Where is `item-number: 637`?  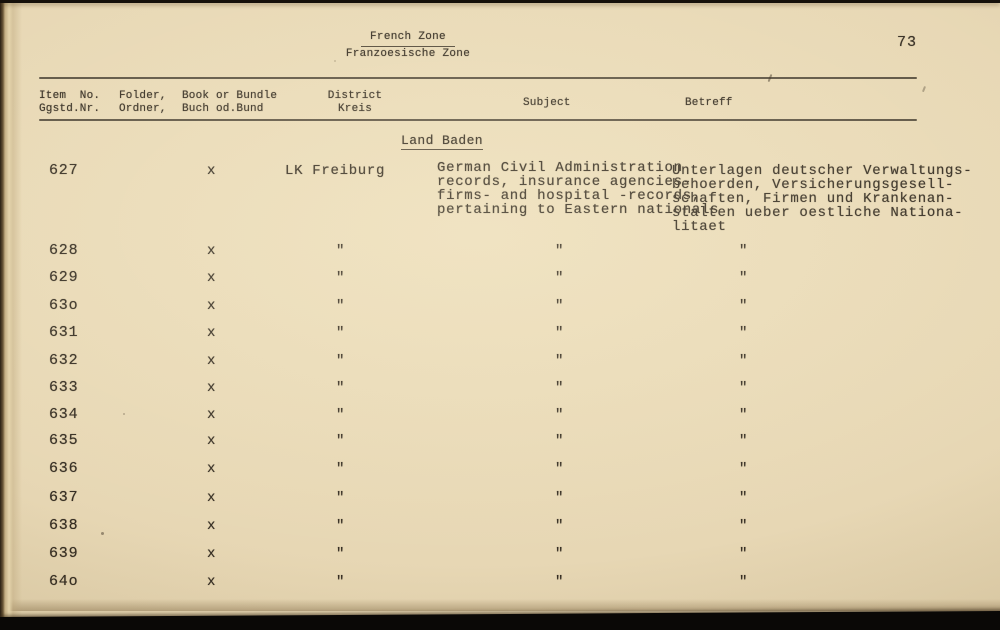
item-number: 637 is located at coordinates (64, 497).